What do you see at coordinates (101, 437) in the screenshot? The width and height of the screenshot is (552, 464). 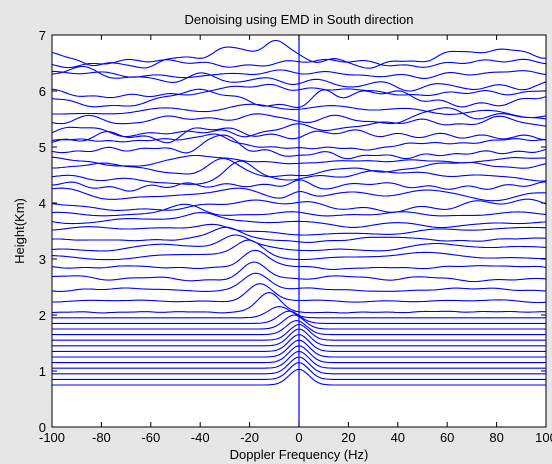 I see `x-tick-label: -80` at bounding box center [101, 437].